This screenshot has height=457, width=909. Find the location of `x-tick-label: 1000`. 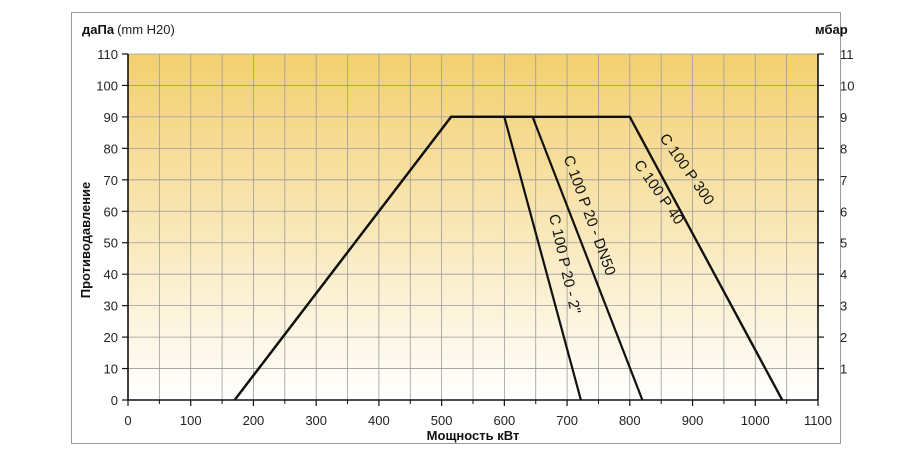

x-tick-label: 1000 is located at coordinates (755, 420).